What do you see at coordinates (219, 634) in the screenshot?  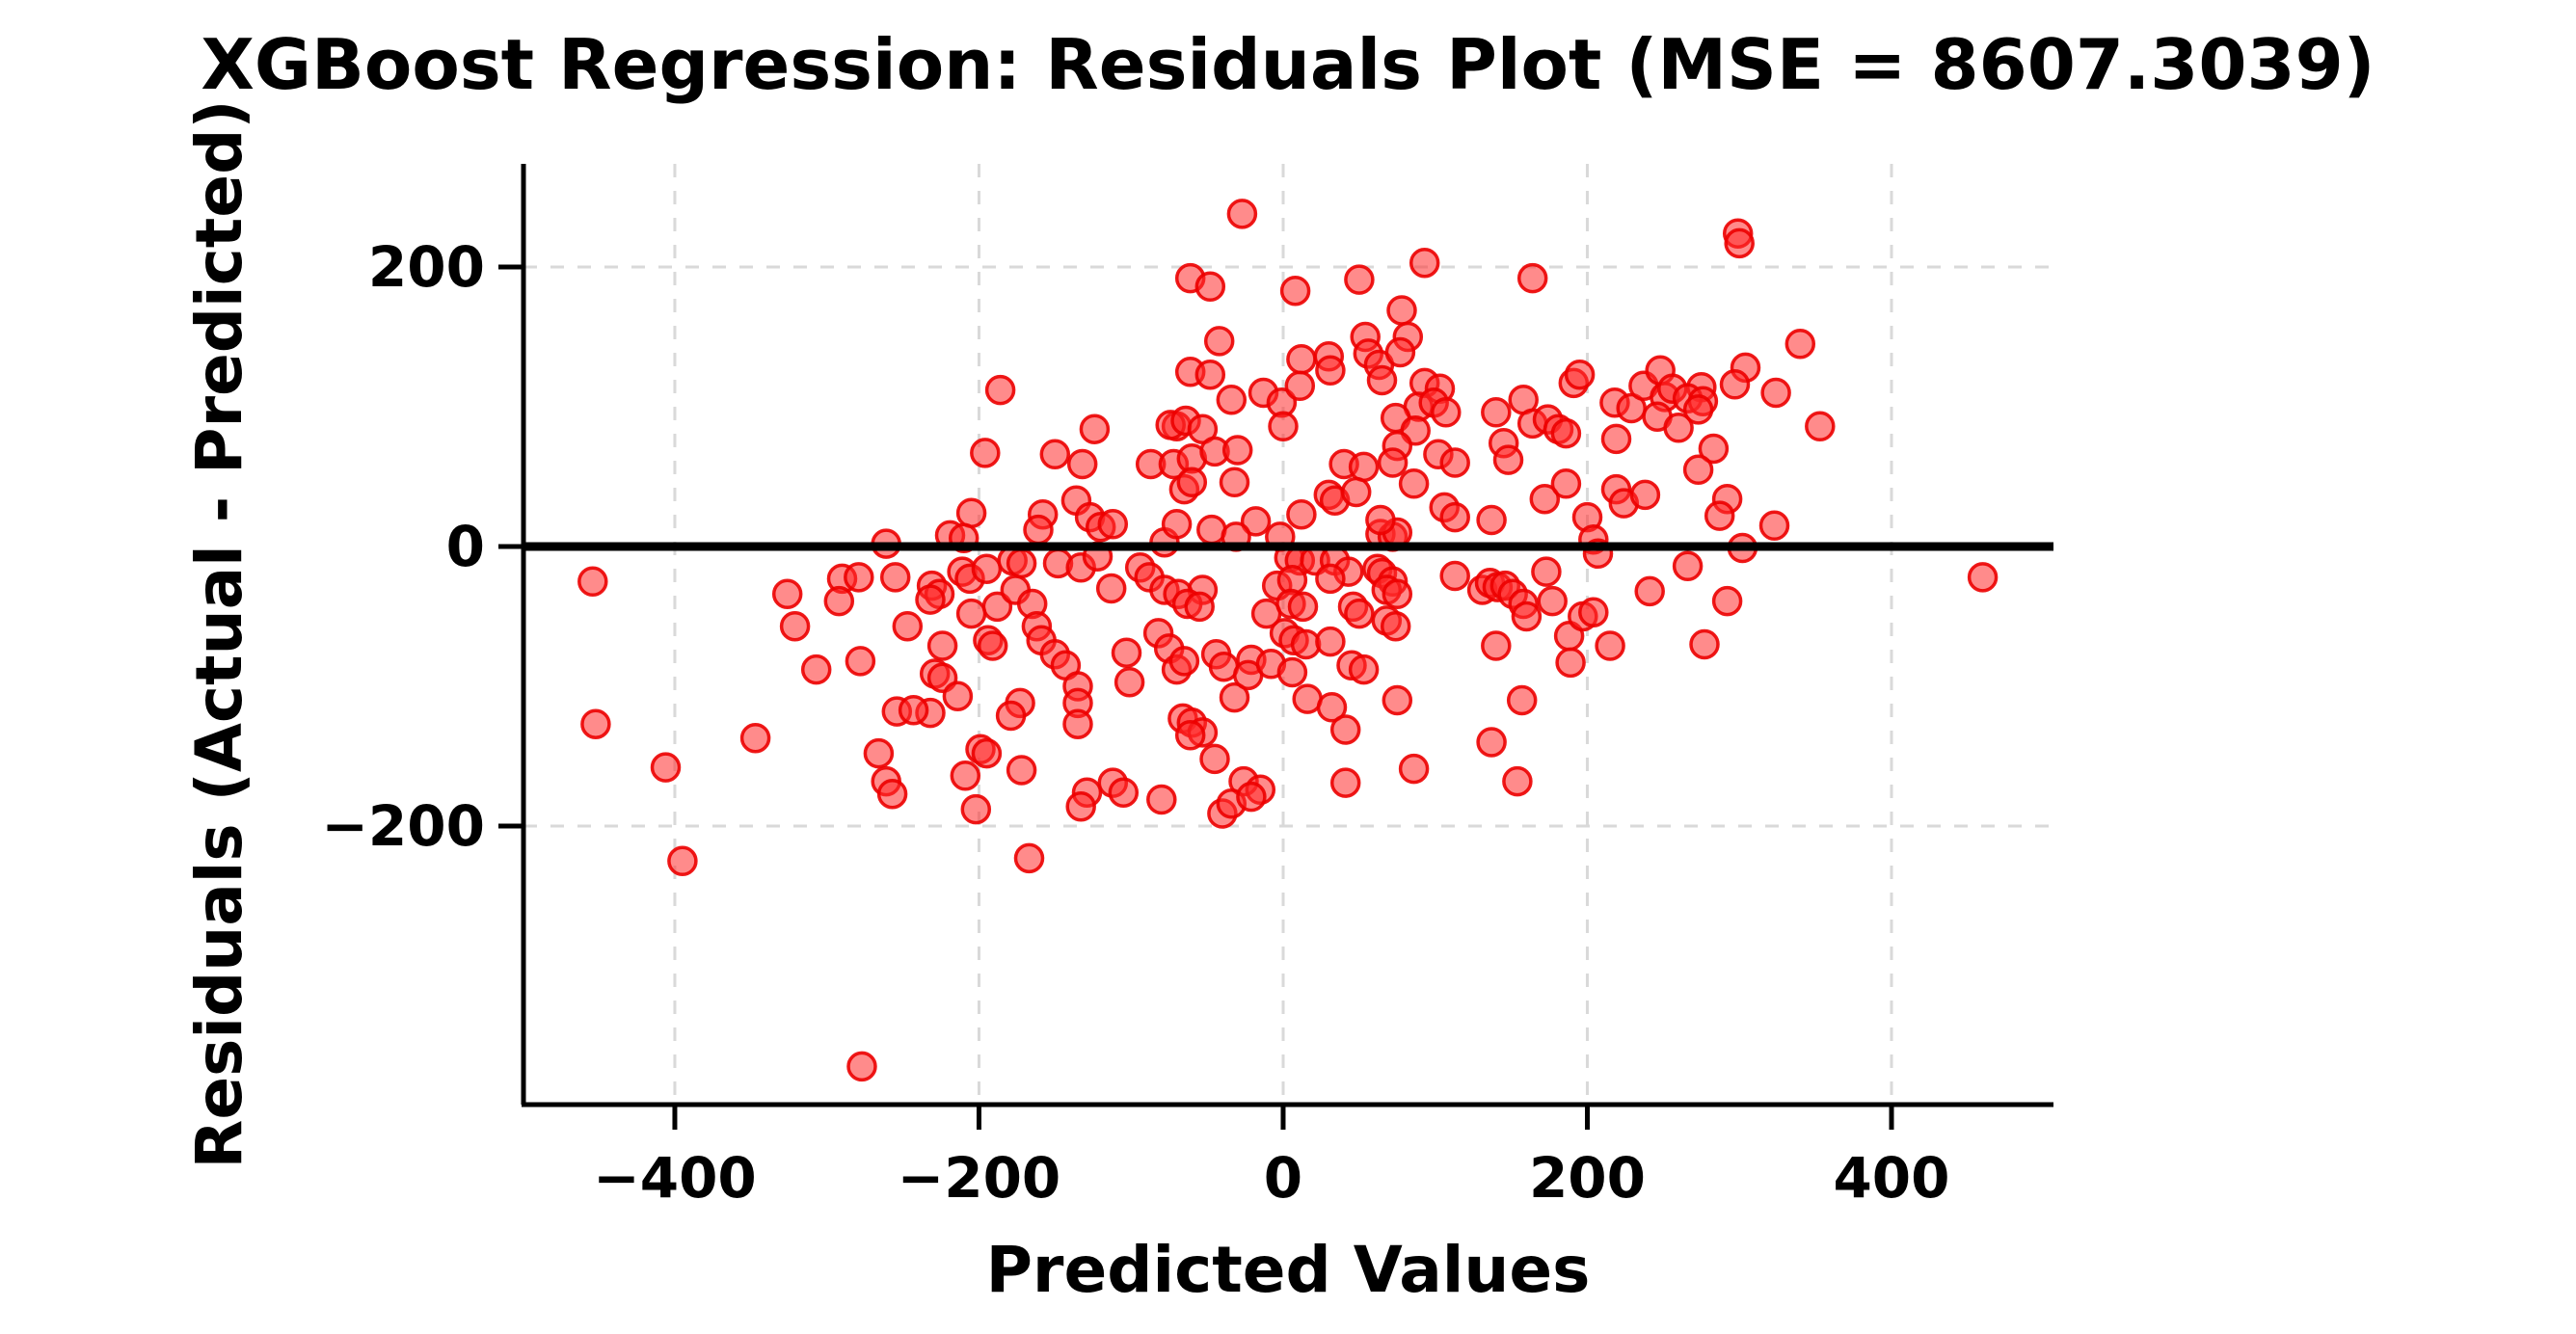 I see `y-axis-label: Residuals (Actual - Predicted)` at bounding box center [219, 634].